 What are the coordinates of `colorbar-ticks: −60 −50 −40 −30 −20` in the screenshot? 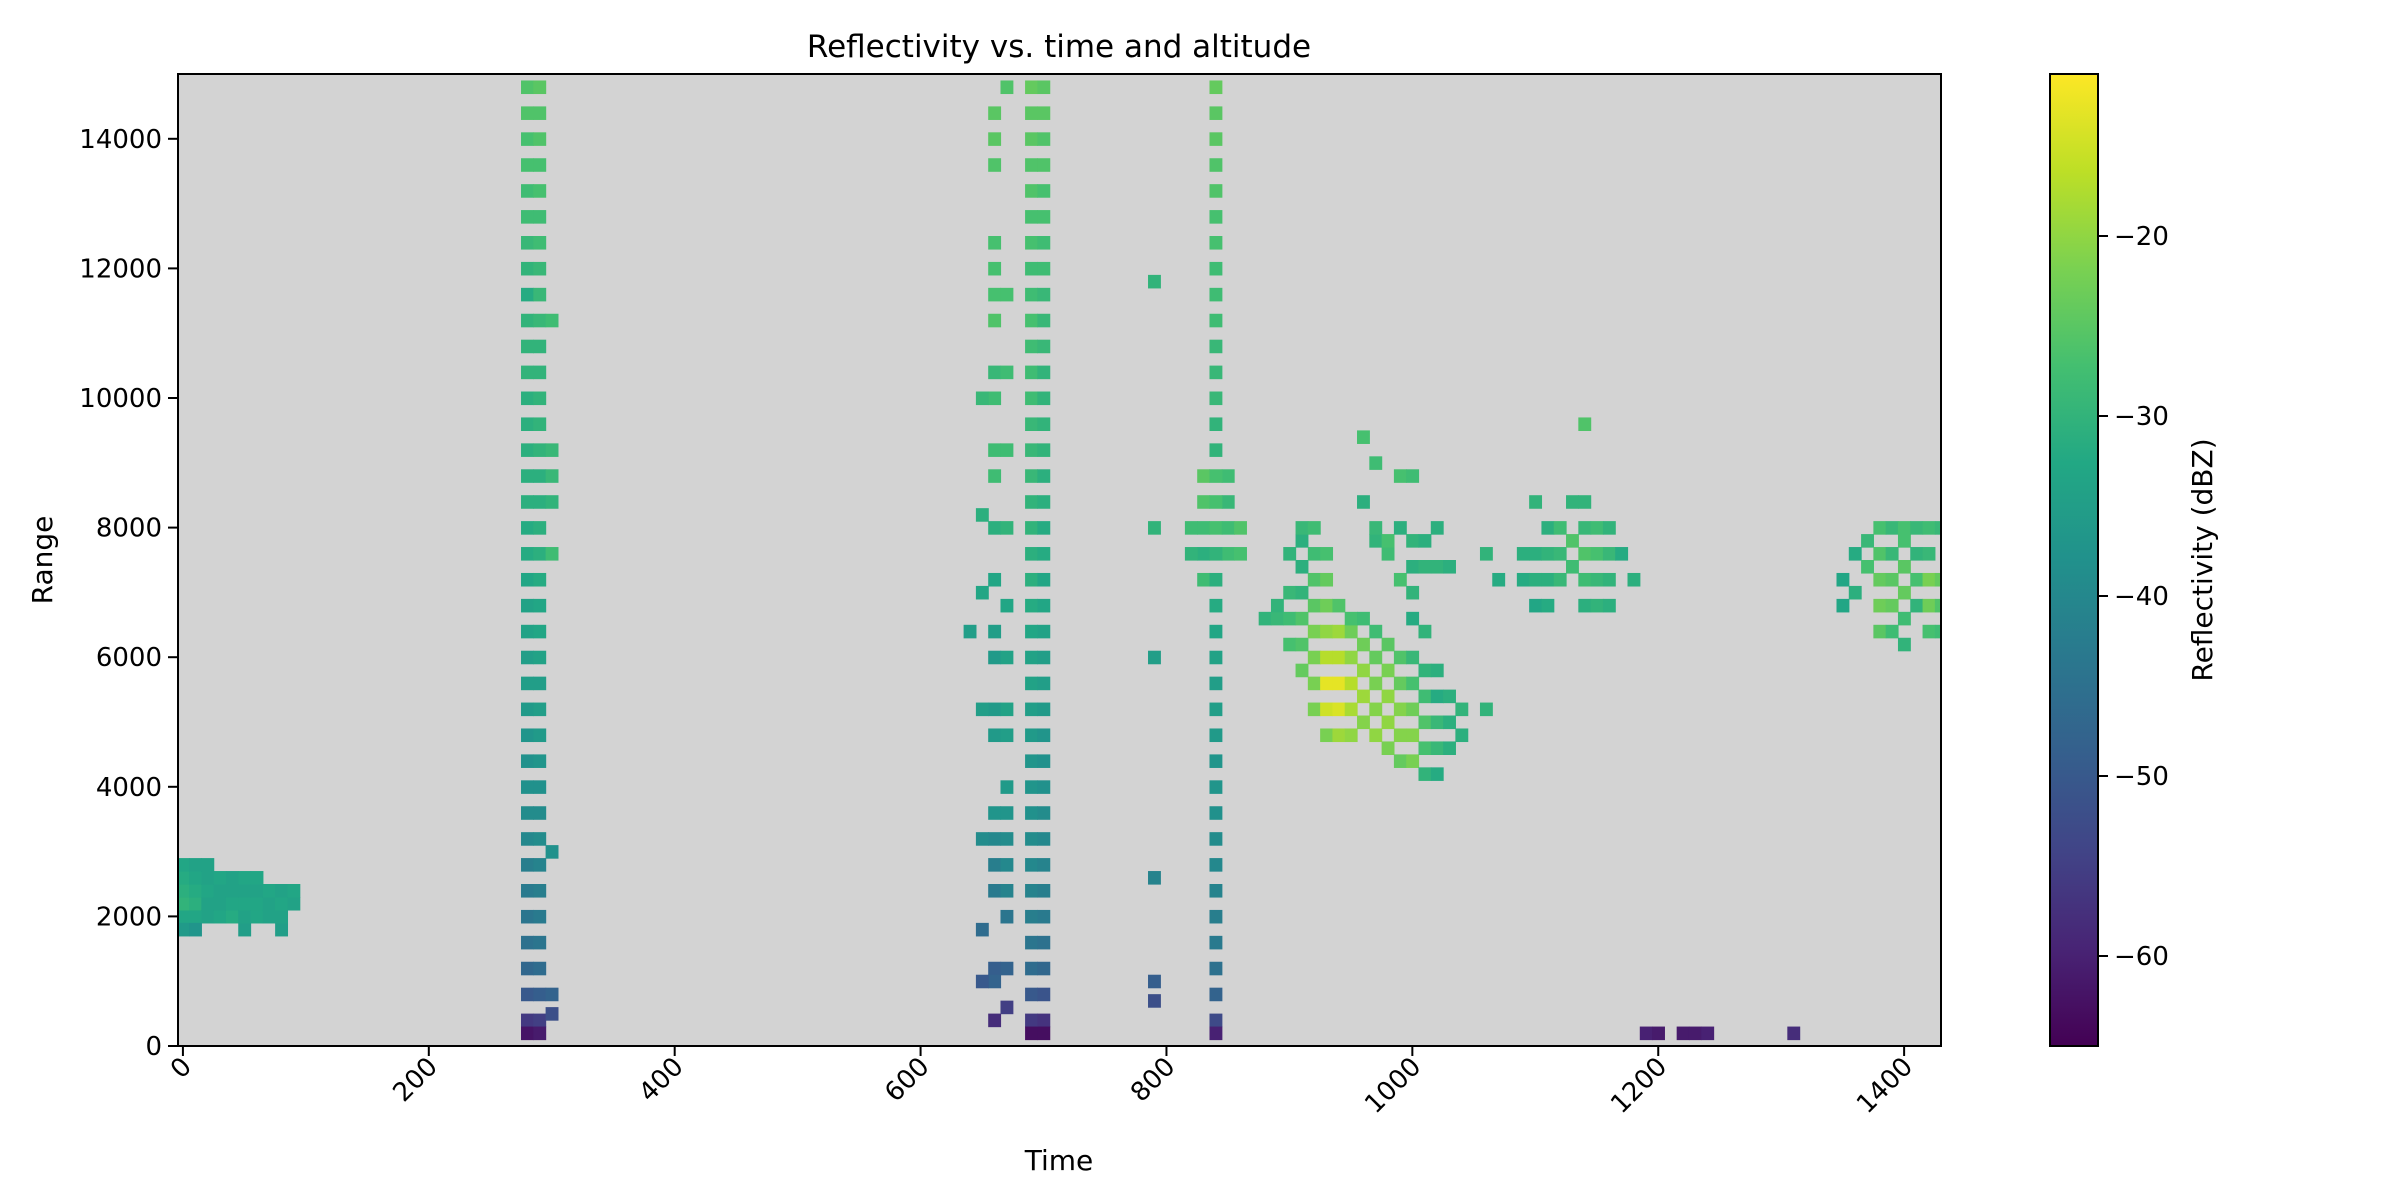 It's located at (2133, 597).